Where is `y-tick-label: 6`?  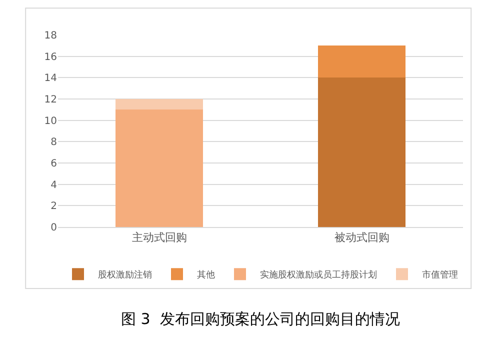
y-tick-label: 6 is located at coordinates (53, 164).